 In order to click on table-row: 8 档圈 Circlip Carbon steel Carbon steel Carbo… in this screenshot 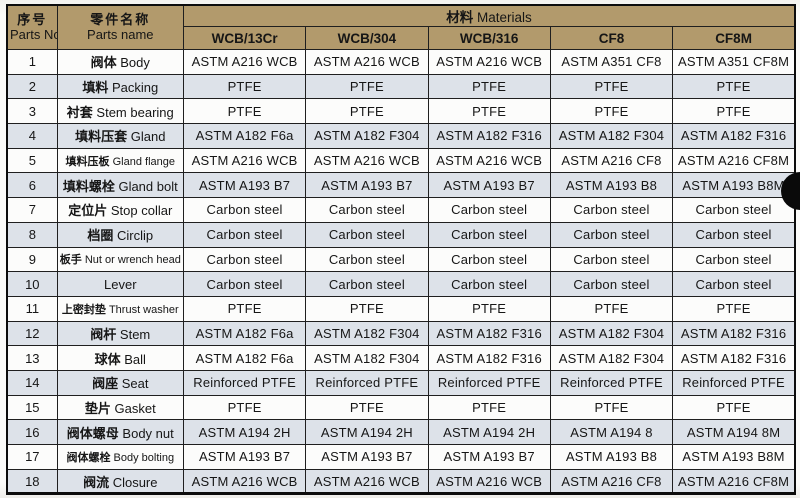, I will do `click(401, 234)`.